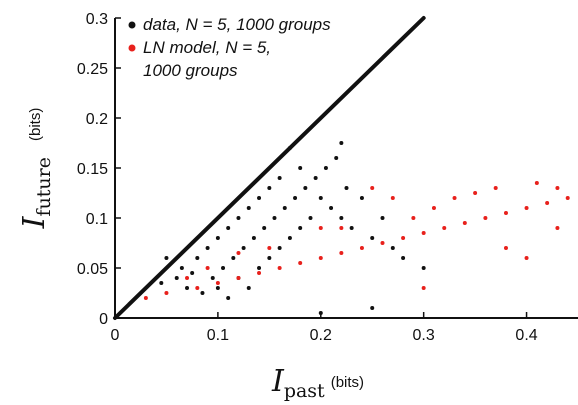 Image resolution: width=578 pixels, height=405 pixels. I want to click on y-axis-label-group: Ifuture(bits), so click(36, 169).